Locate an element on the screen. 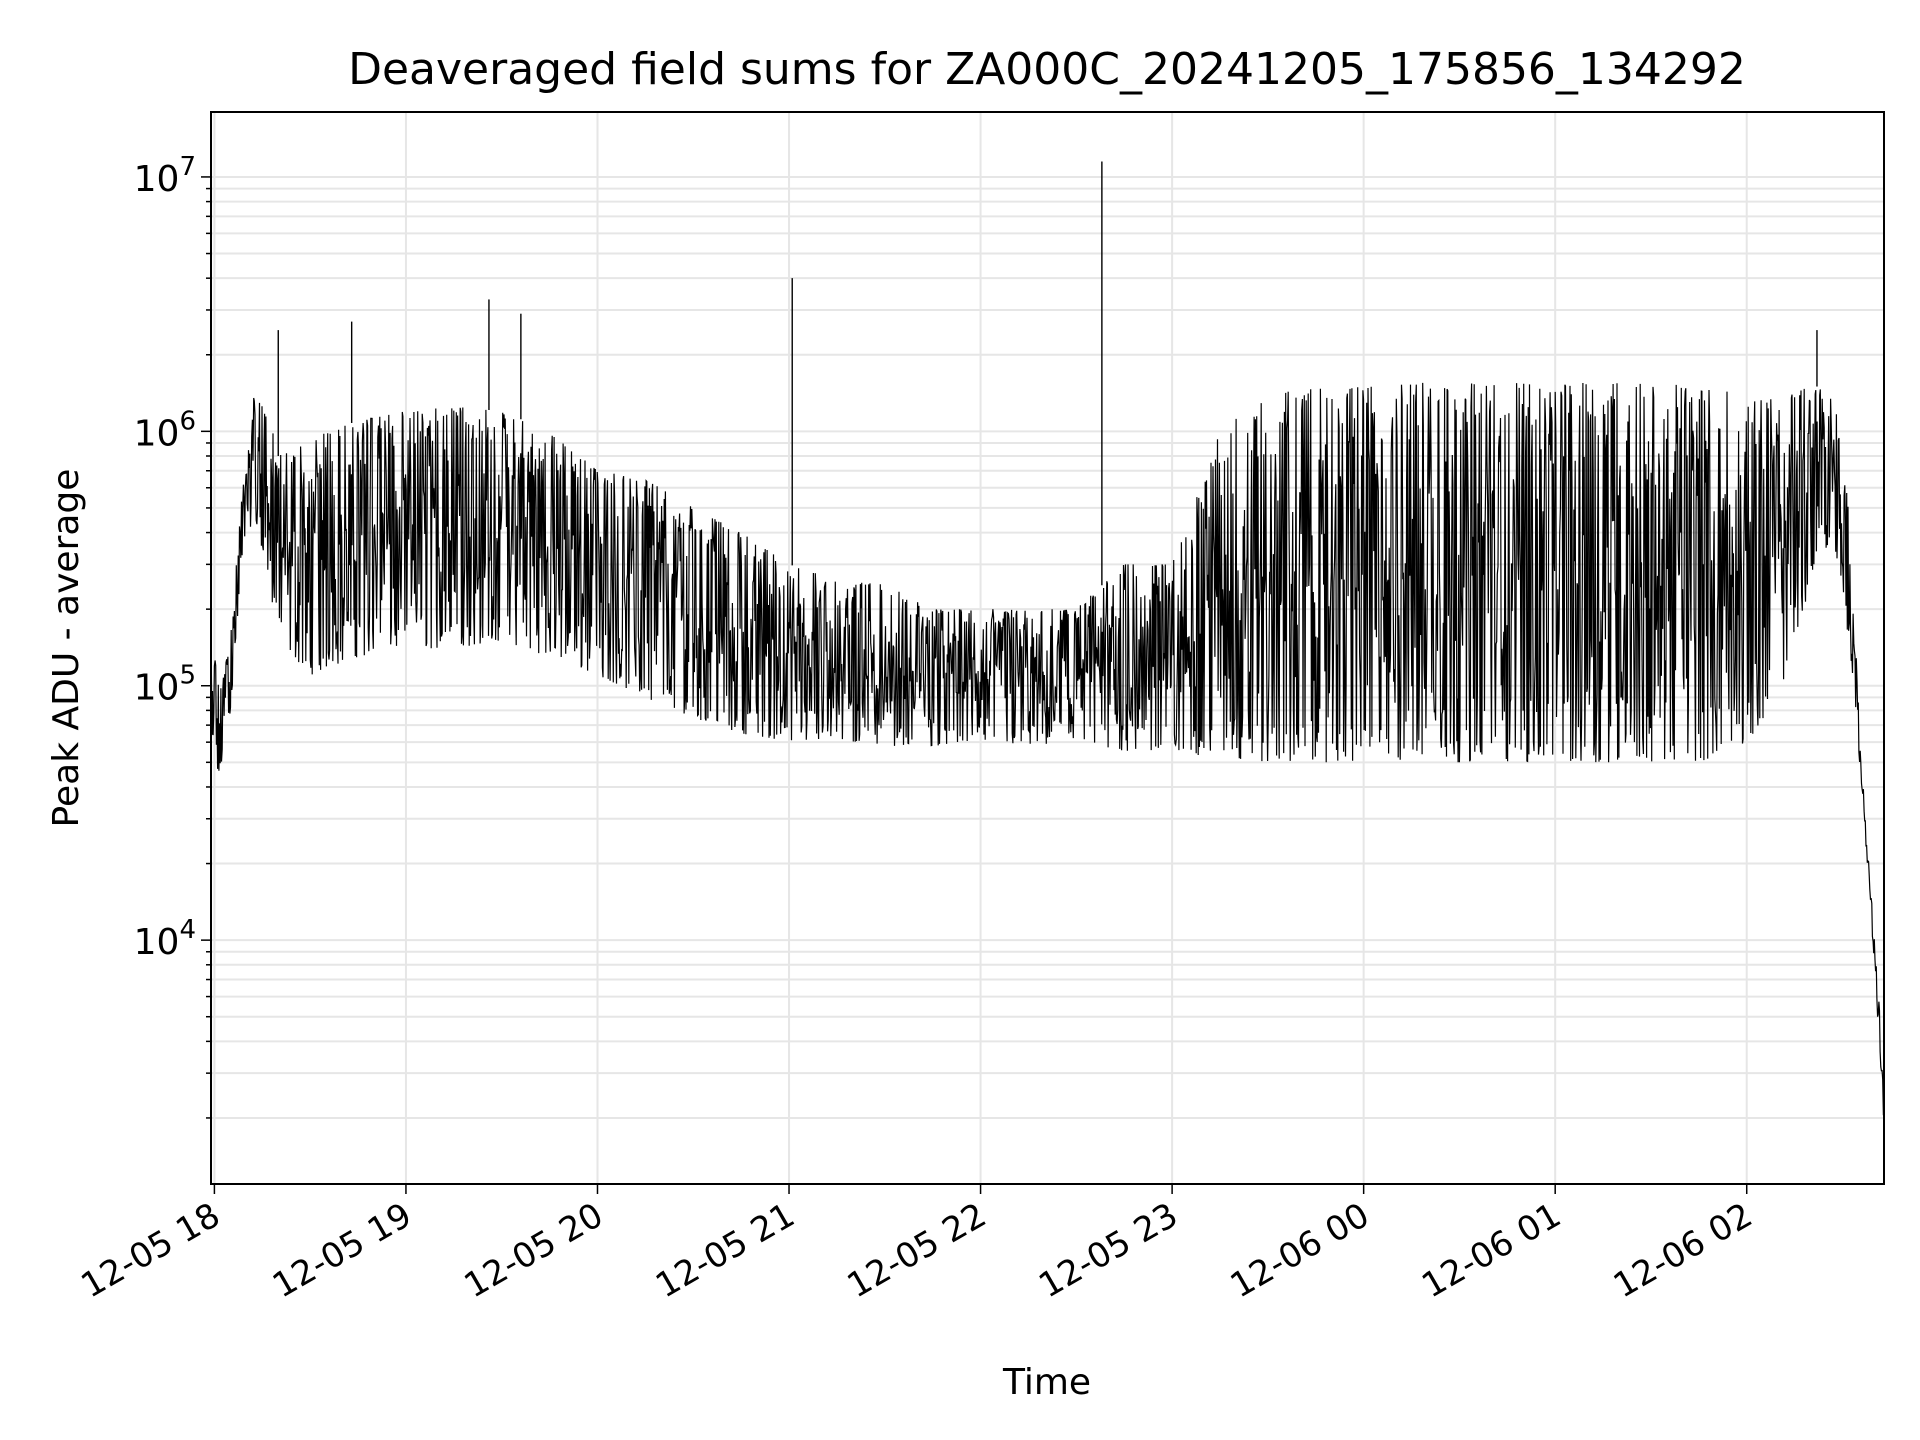 Image resolution: width=1920 pixels, height=1440 pixels. x-tick-label: 12-05 19 is located at coordinates (342, 1250).